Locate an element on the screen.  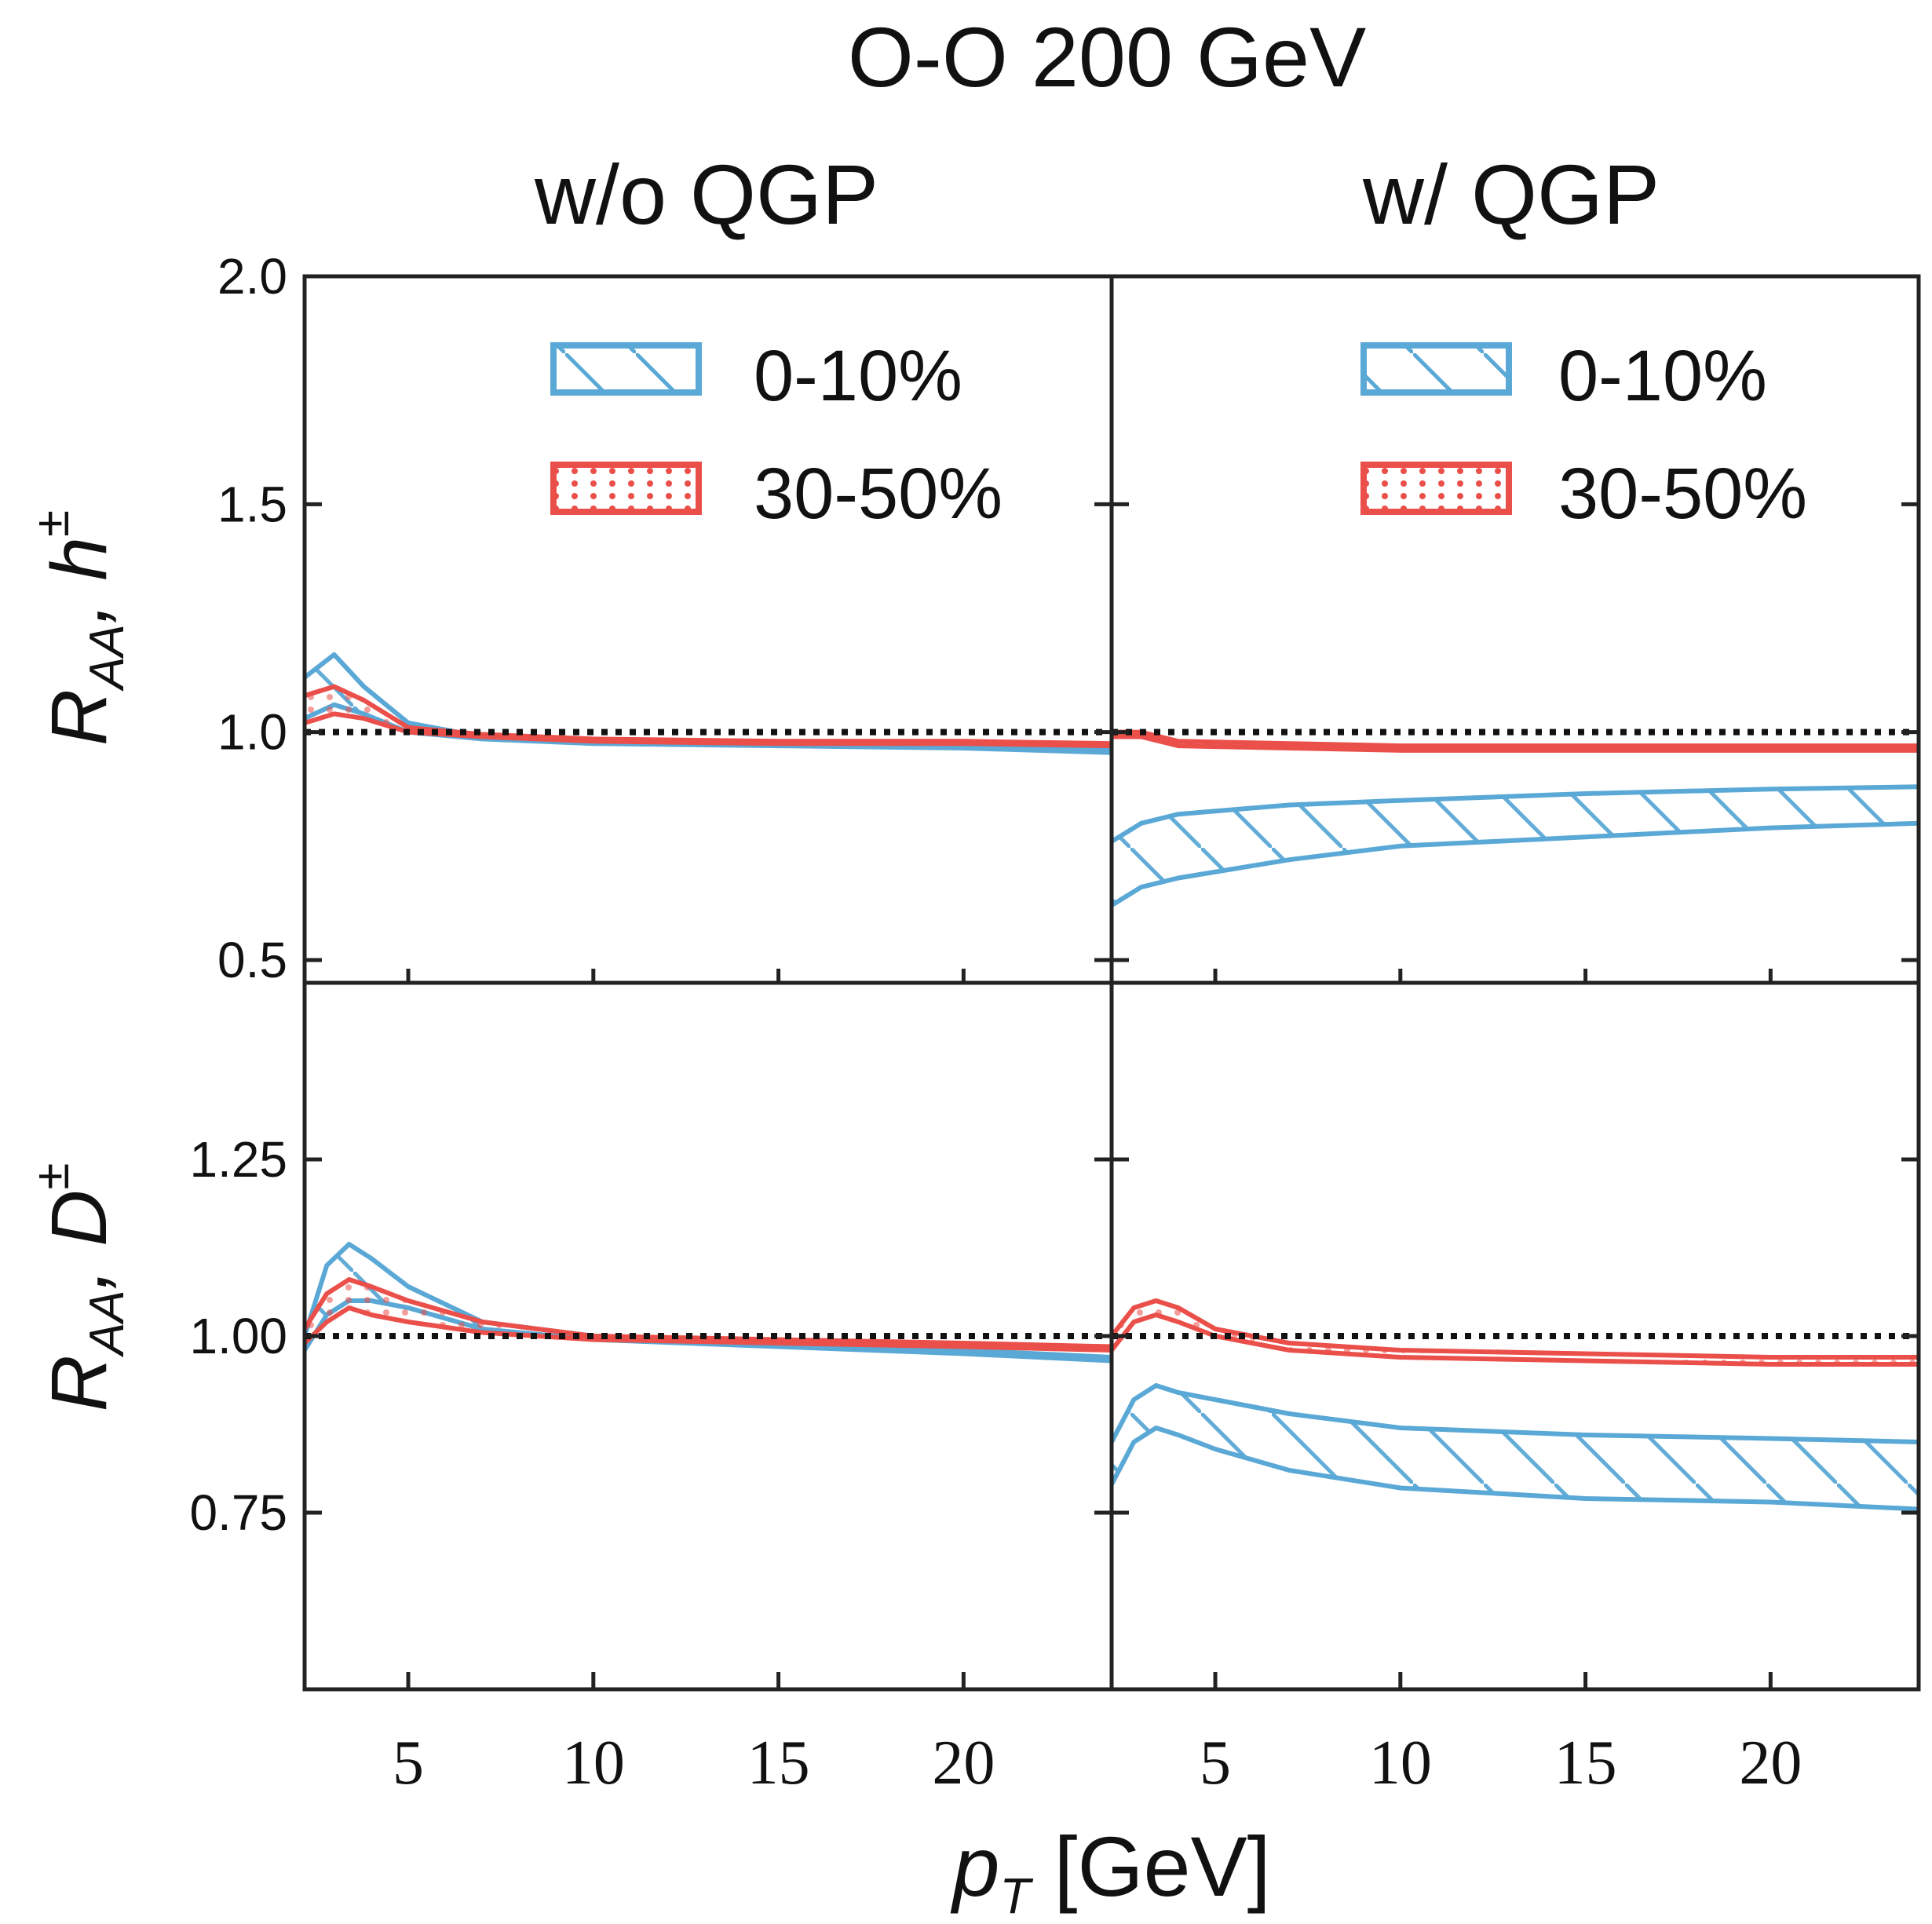
y-tick-label: 2.0 is located at coordinates (252, 276).